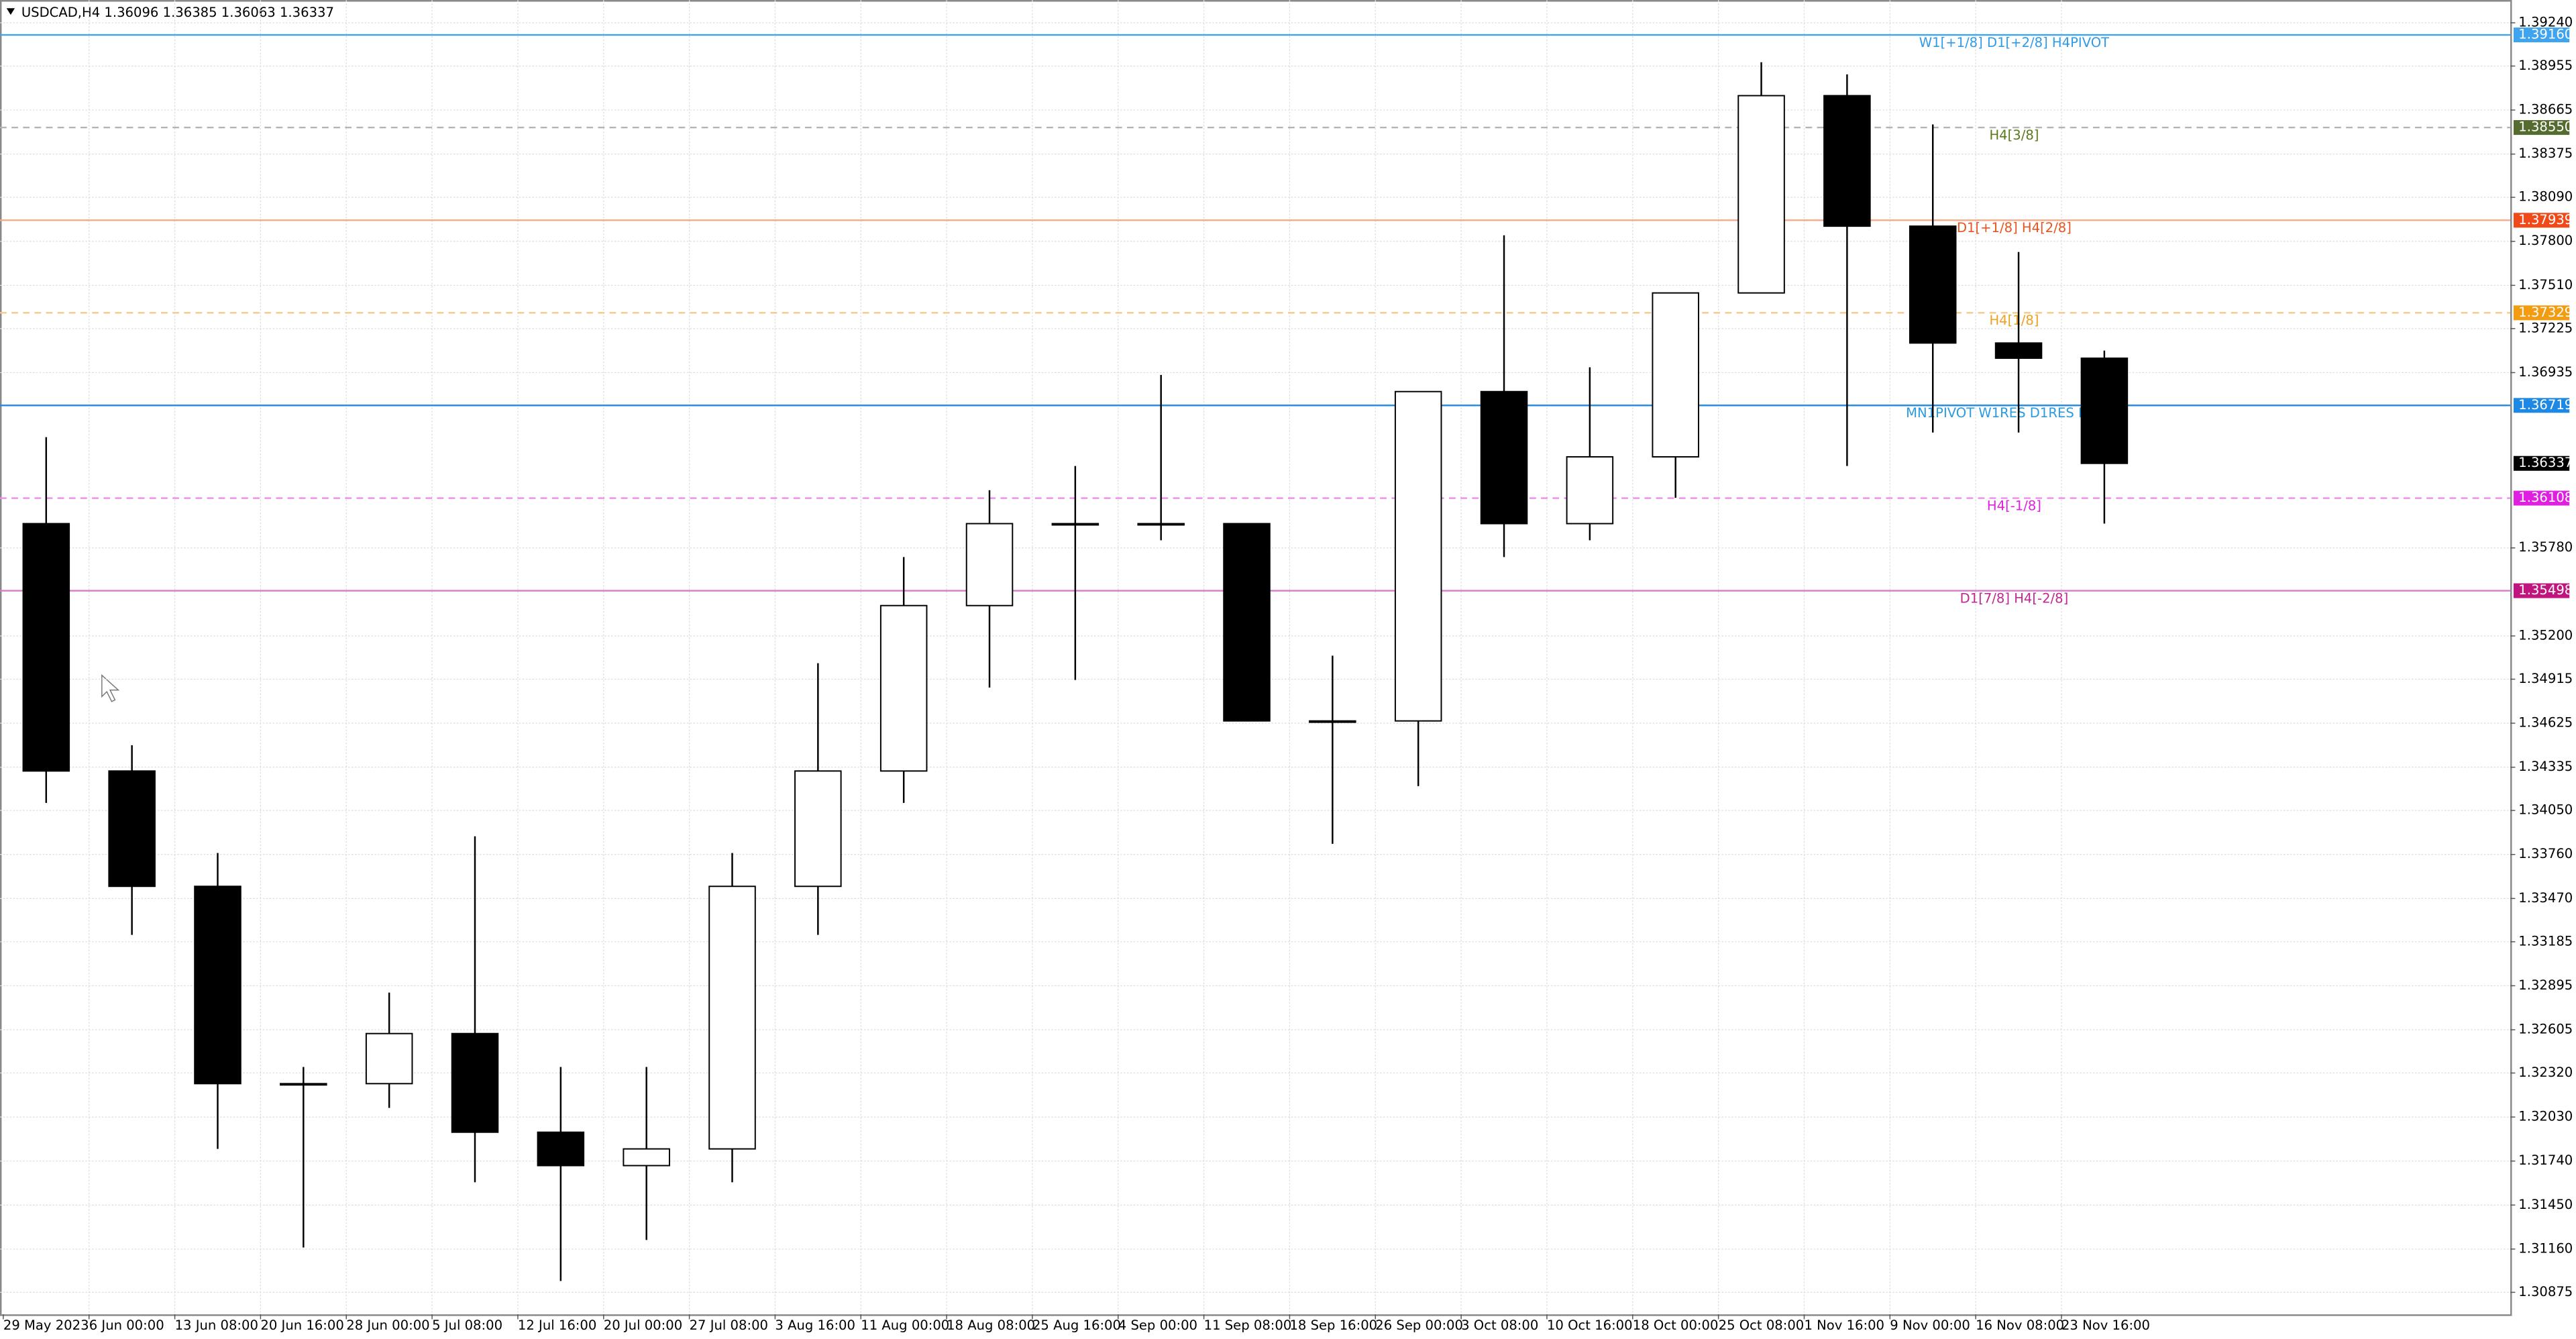 Image resolution: width=2576 pixels, height=1339 pixels. Describe the element at coordinates (2545, 312) in the screenshot. I see `level-price-label: 1.37329` at that location.